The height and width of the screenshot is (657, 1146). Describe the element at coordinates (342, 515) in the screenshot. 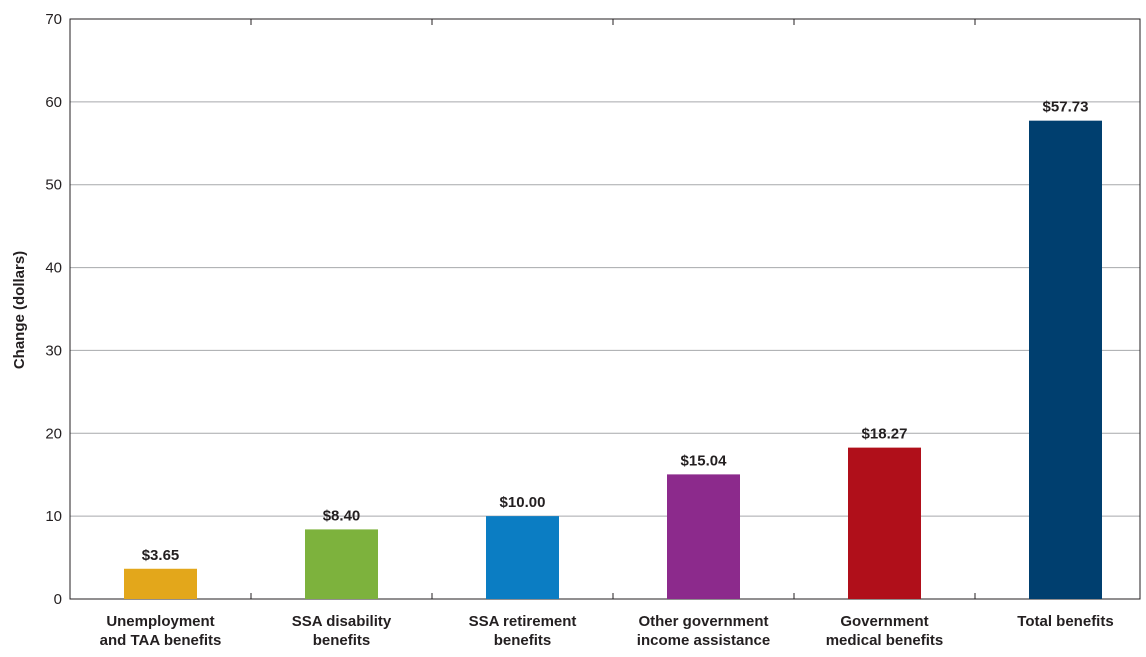

I see `value-label: $8.40` at that location.